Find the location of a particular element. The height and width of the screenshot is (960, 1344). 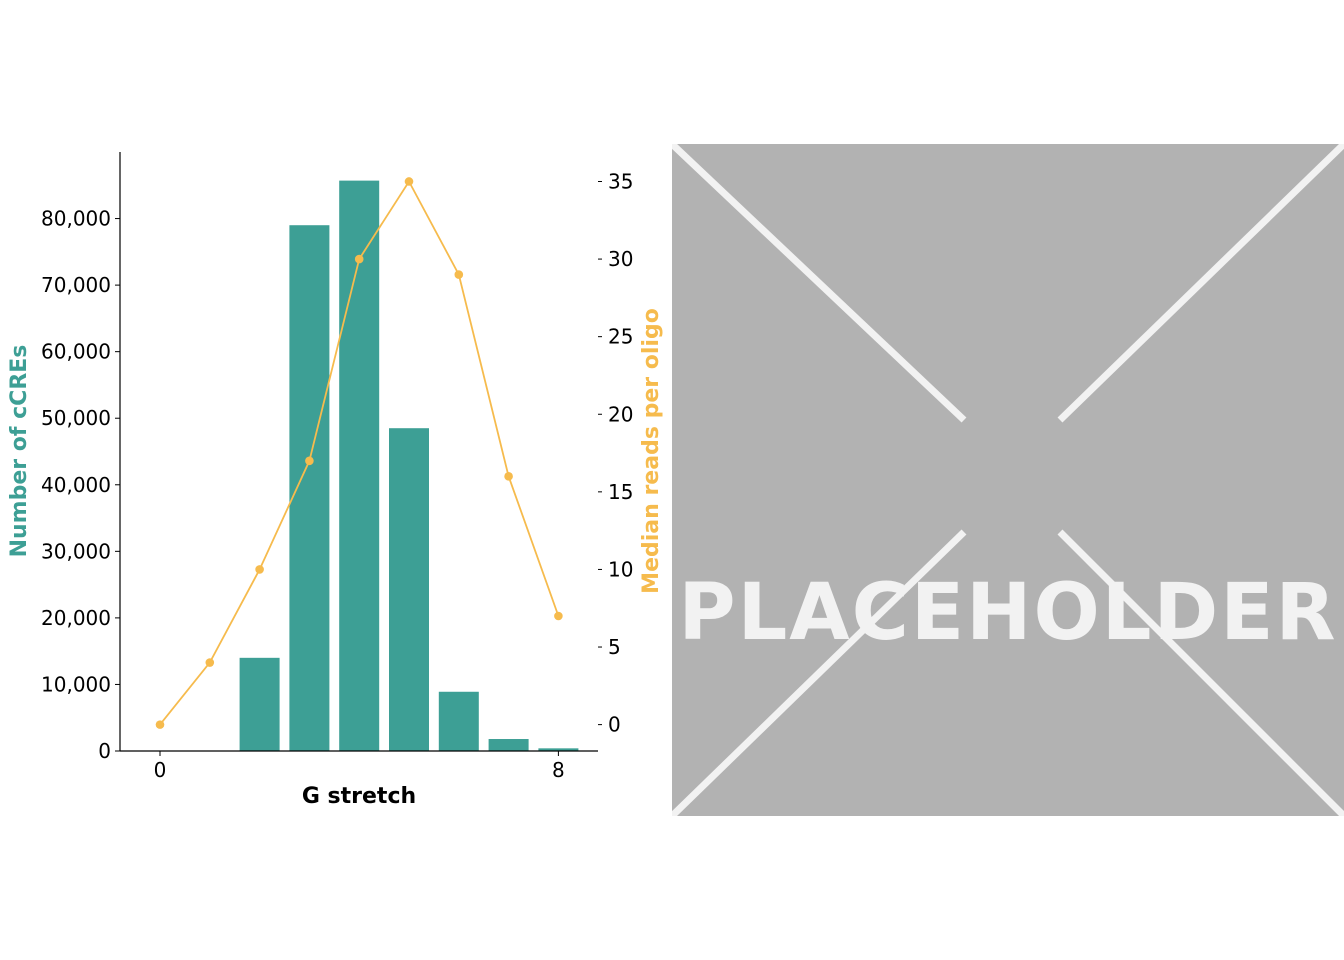

y-tick-label: 70,000 is located at coordinates (76, 285).